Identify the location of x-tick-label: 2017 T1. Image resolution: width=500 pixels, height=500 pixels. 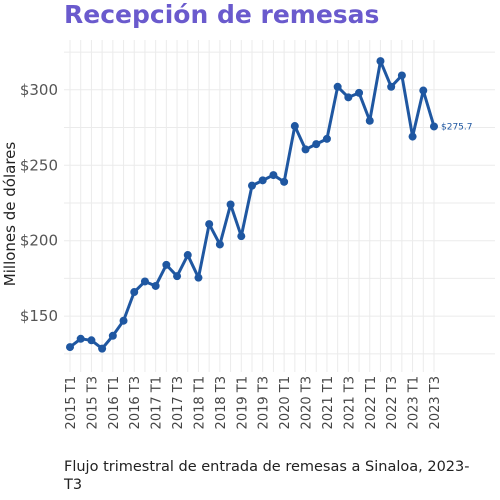
(157, 402).